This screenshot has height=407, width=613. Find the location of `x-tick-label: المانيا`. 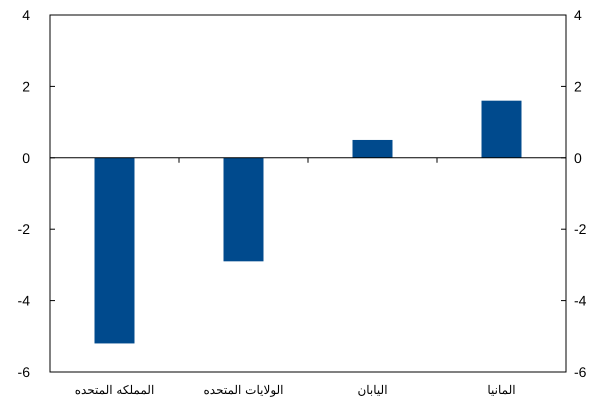

x-tick-label: المانيا is located at coordinates (501, 390).